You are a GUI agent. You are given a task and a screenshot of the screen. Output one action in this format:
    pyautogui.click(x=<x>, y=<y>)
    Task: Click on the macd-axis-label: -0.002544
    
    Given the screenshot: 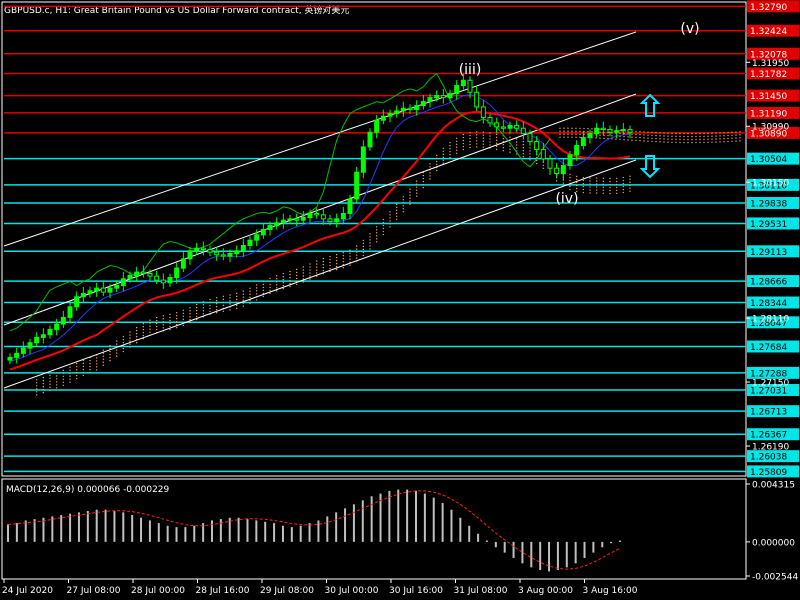 What is the action you would take?
    pyautogui.click(x=775, y=578)
    